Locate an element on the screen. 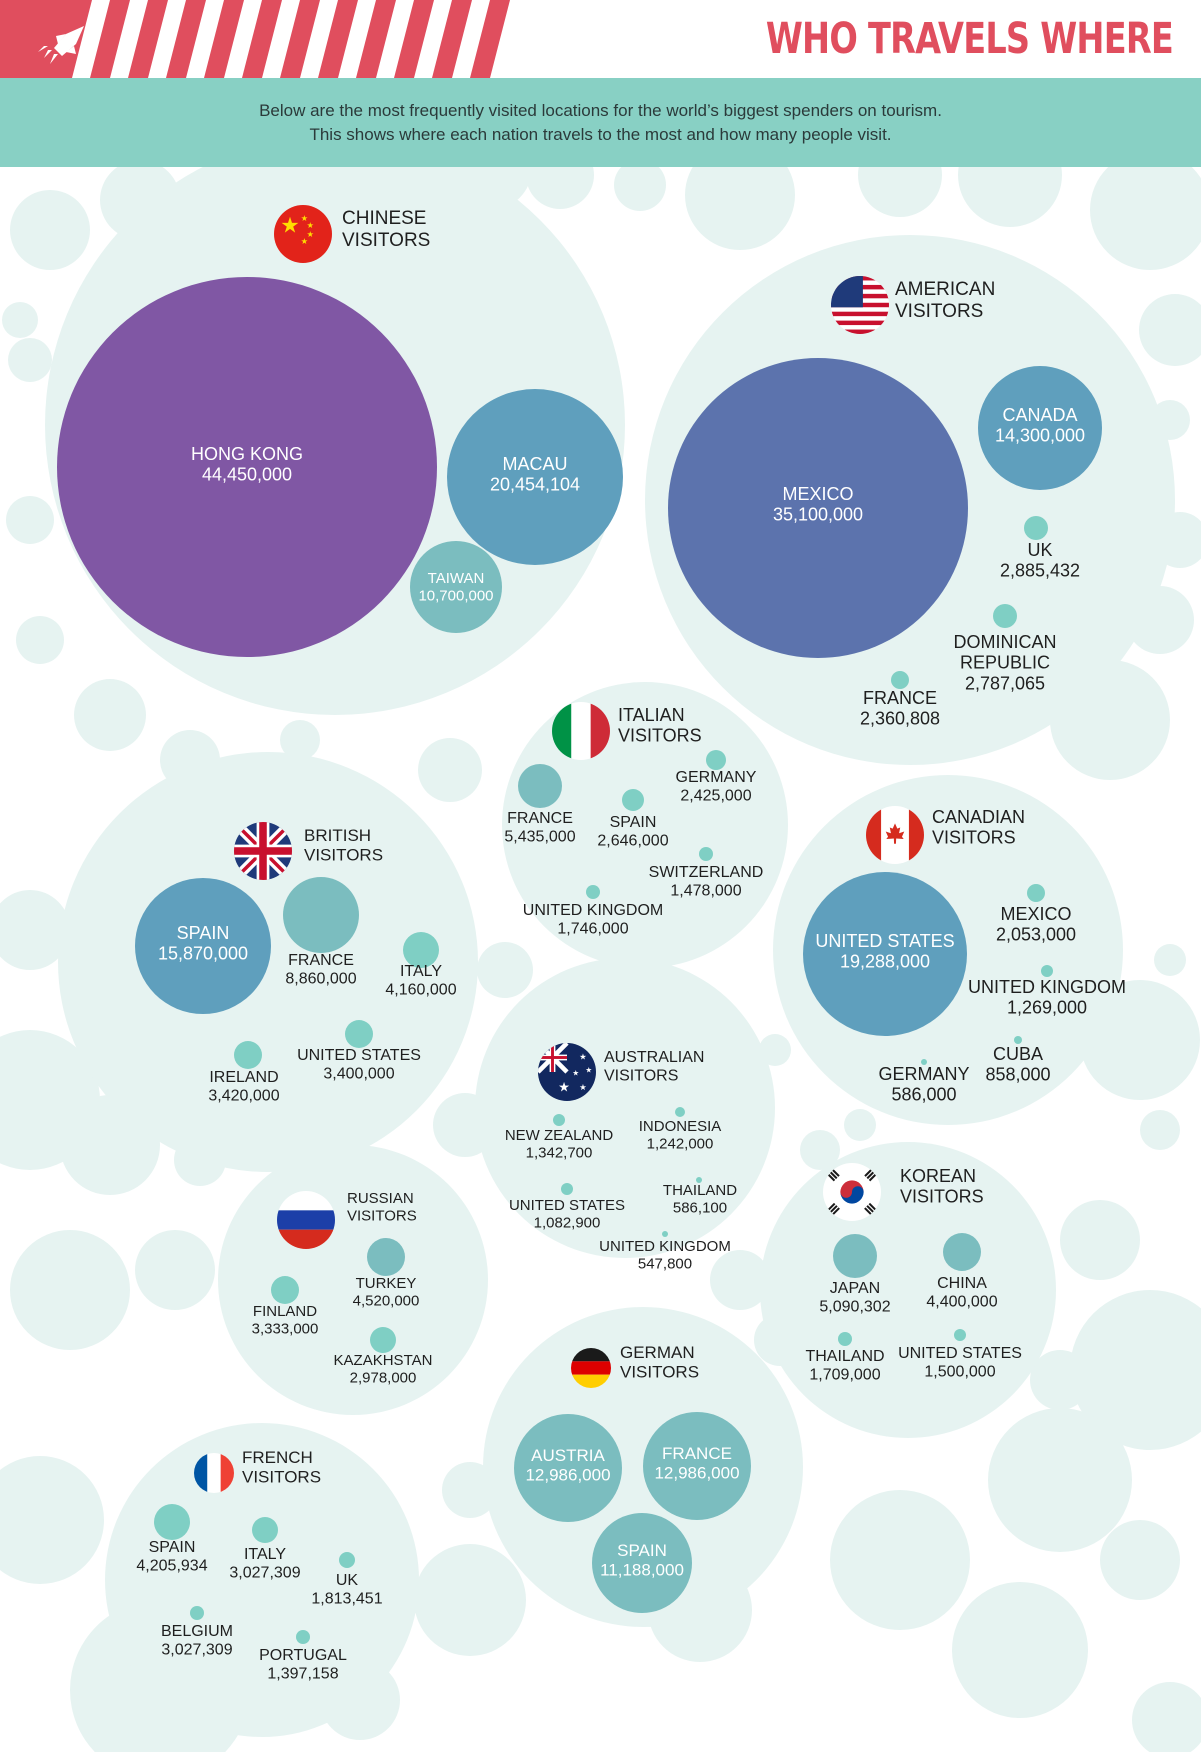 The width and height of the screenshot is (1201, 1752). russian-turkey-label: TURKEY 4,520,000 is located at coordinates (386, 1292).